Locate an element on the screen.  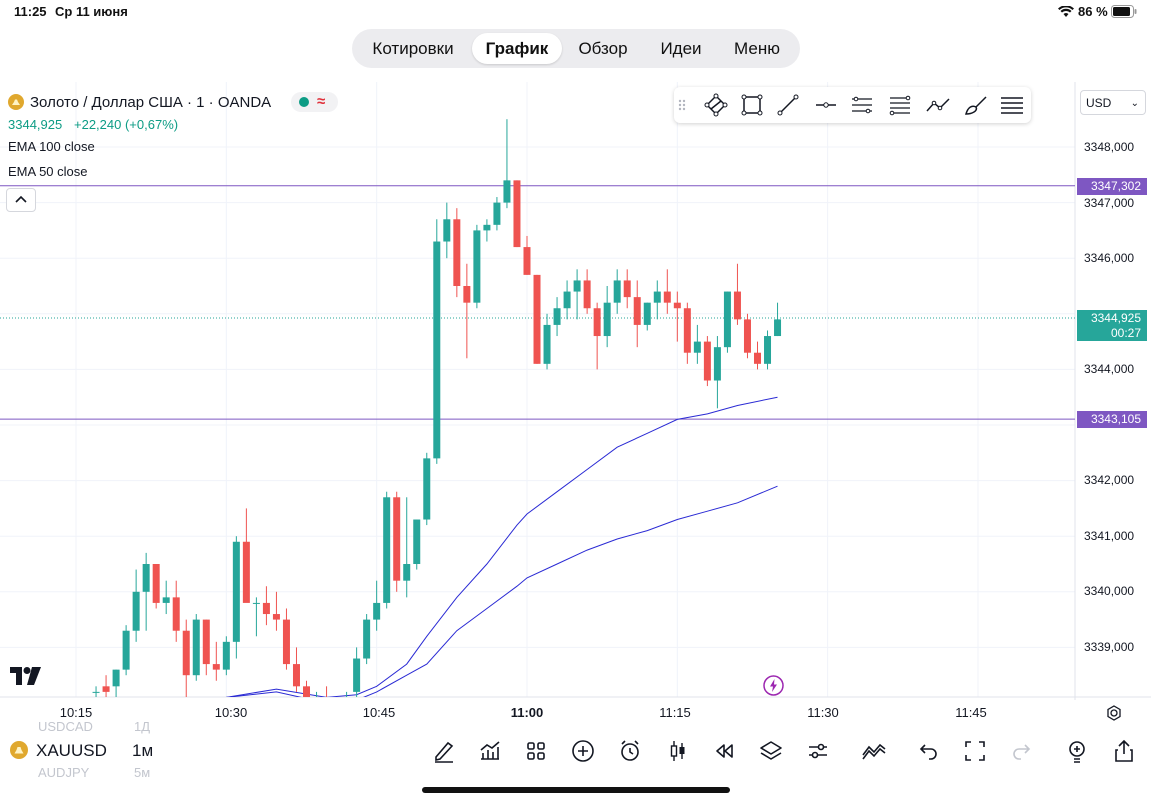
trend-line-tool-icon is located at coordinates (788, 105).